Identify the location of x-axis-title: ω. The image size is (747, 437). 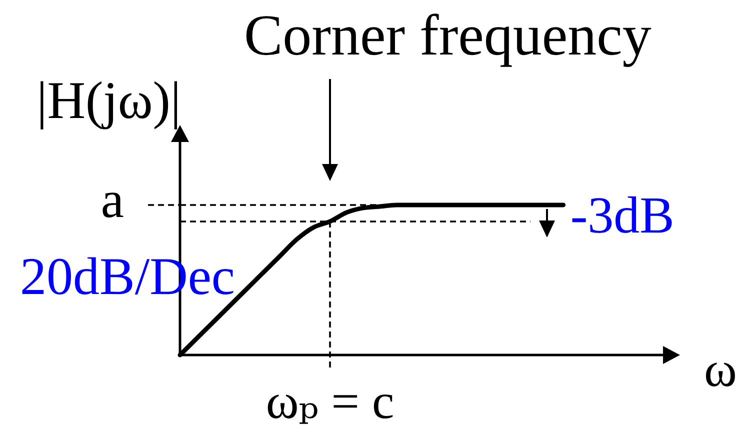
(720, 369).